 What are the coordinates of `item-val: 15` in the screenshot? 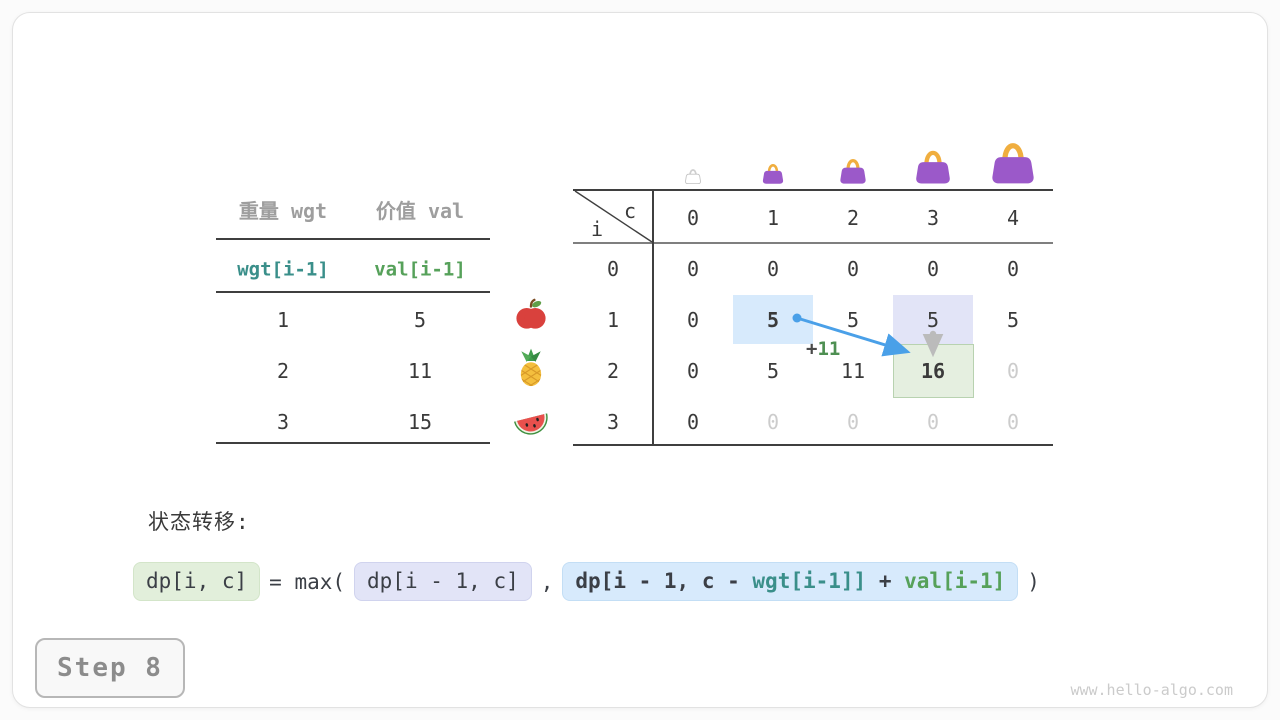 It's located at (420, 422).